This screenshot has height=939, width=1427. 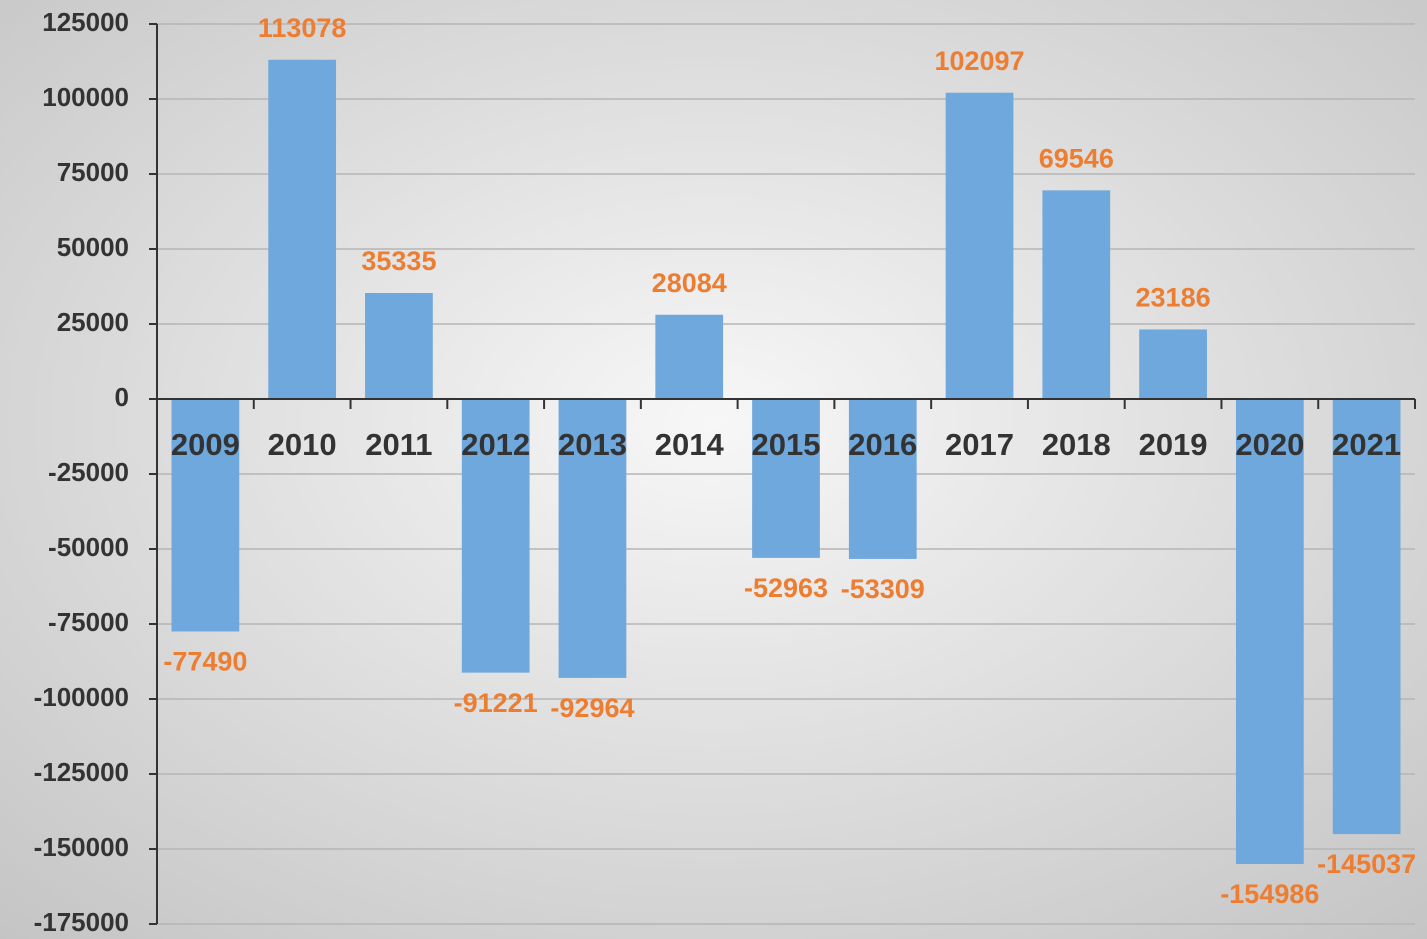 I want to click on x-tick-label: 2015, so click(x=786, y=444).